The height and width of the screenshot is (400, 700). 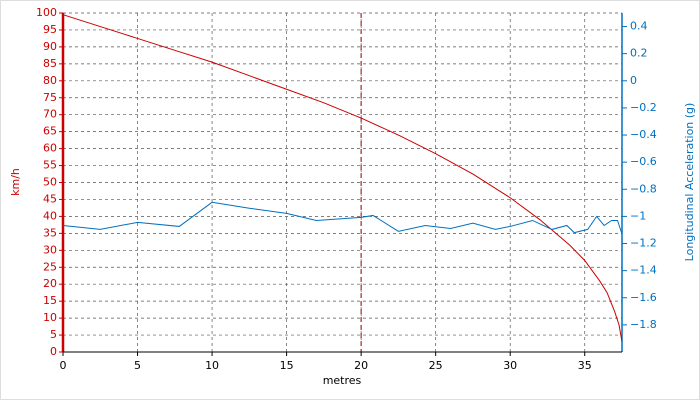 I want to click on y2-tick-label: −1.8, so click(x=643, y=324).